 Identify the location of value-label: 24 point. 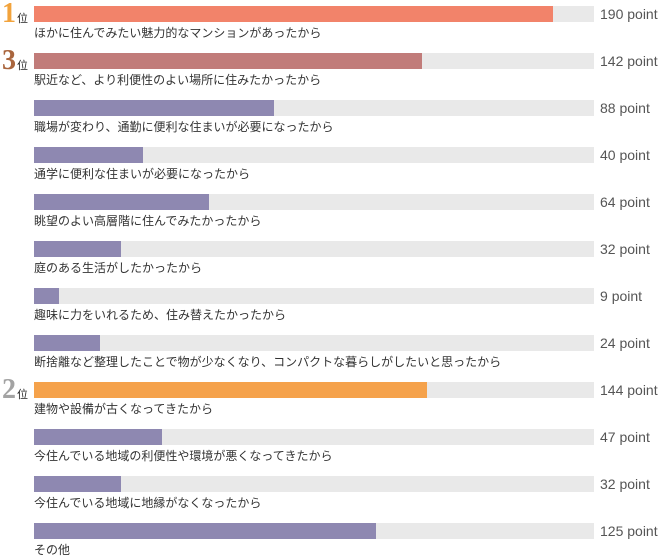
(625, 343).